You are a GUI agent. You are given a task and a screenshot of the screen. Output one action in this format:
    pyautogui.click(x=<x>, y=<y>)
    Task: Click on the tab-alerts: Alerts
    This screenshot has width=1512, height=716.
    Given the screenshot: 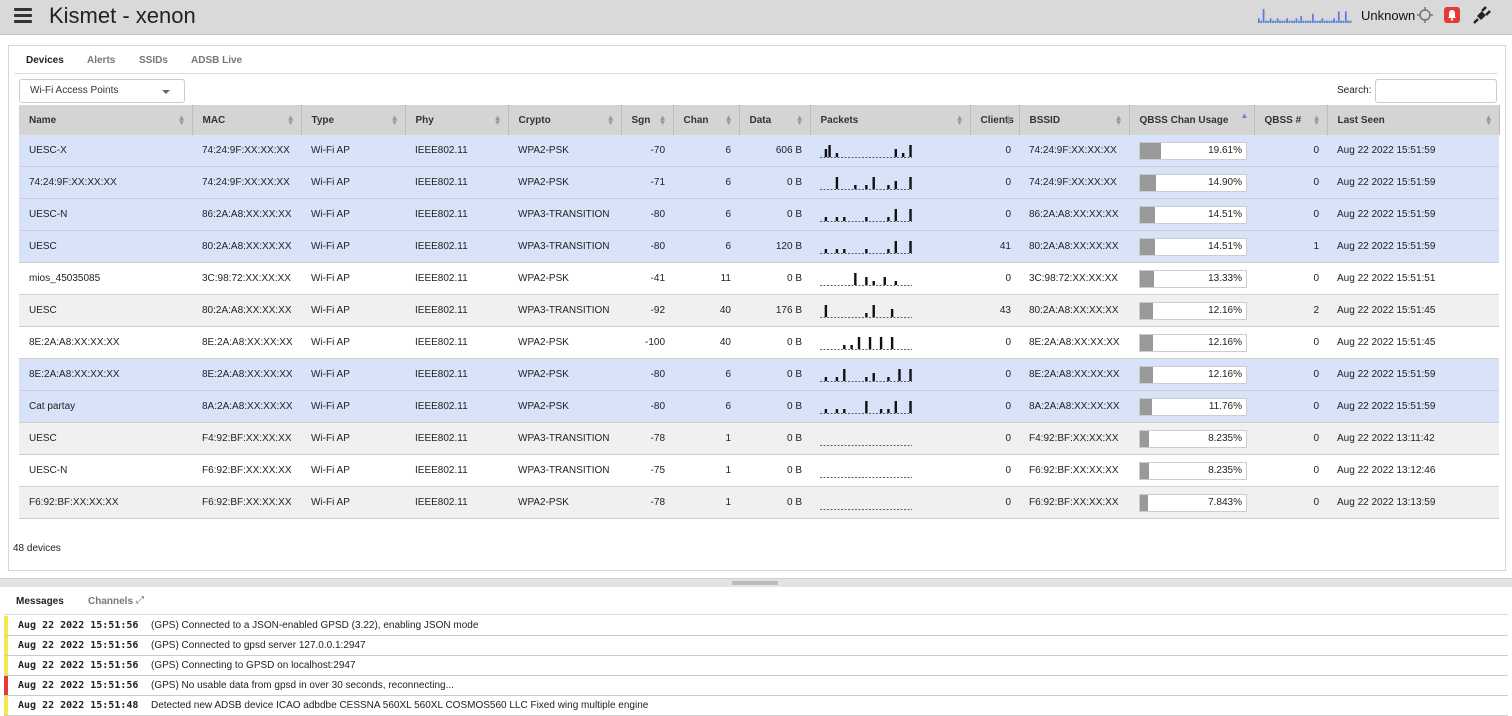 What is the action you would take?
    pyautogui.click(x=101, y=60)
    